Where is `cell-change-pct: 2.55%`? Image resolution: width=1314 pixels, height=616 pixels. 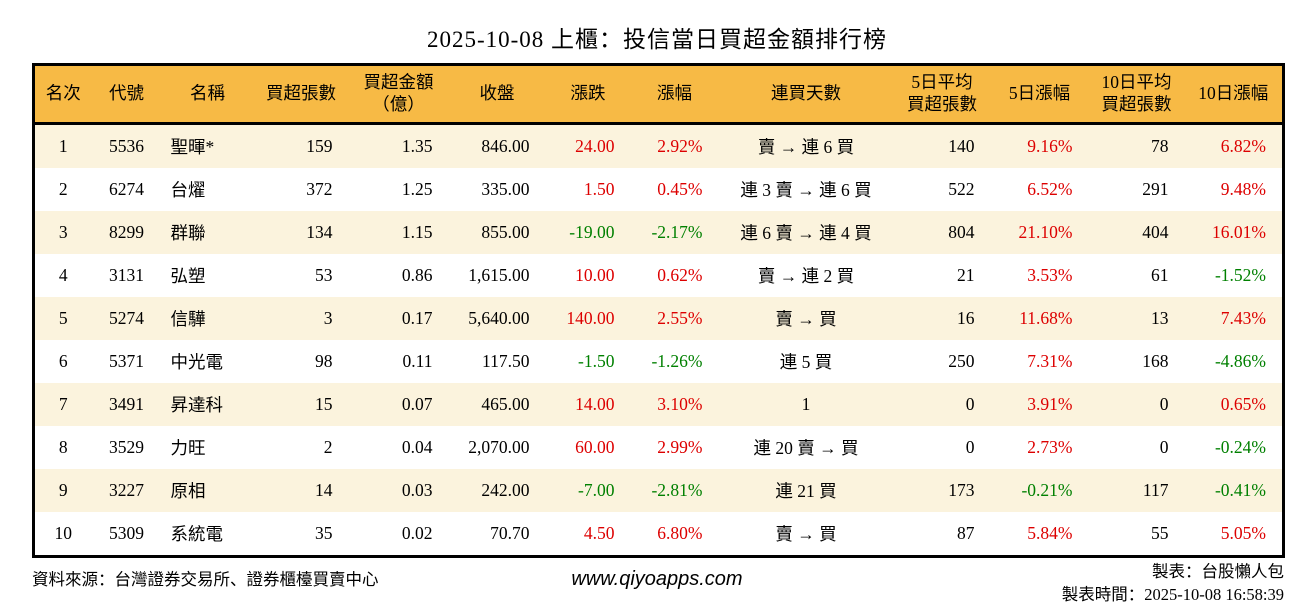 cell-change-pct: 2.55% is located at coordinates (680, 318).